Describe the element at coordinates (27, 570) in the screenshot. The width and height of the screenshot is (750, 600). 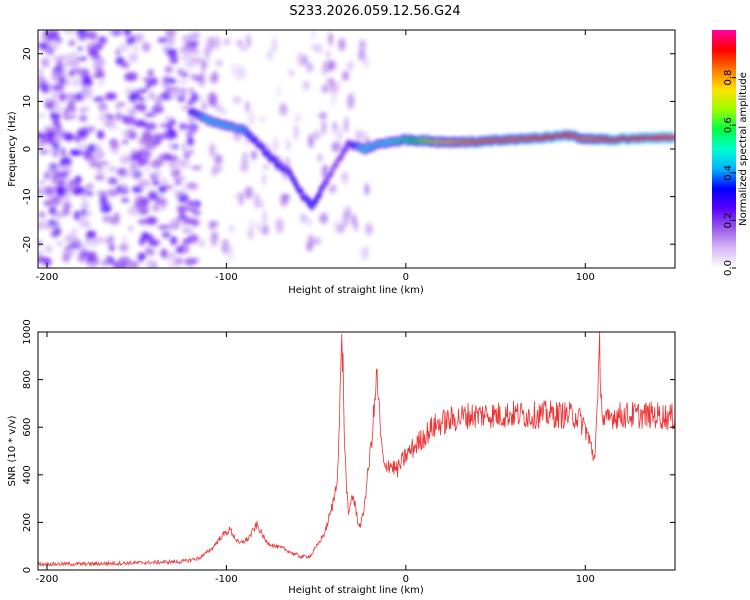
I see `y-tick-label: 0` at that location.